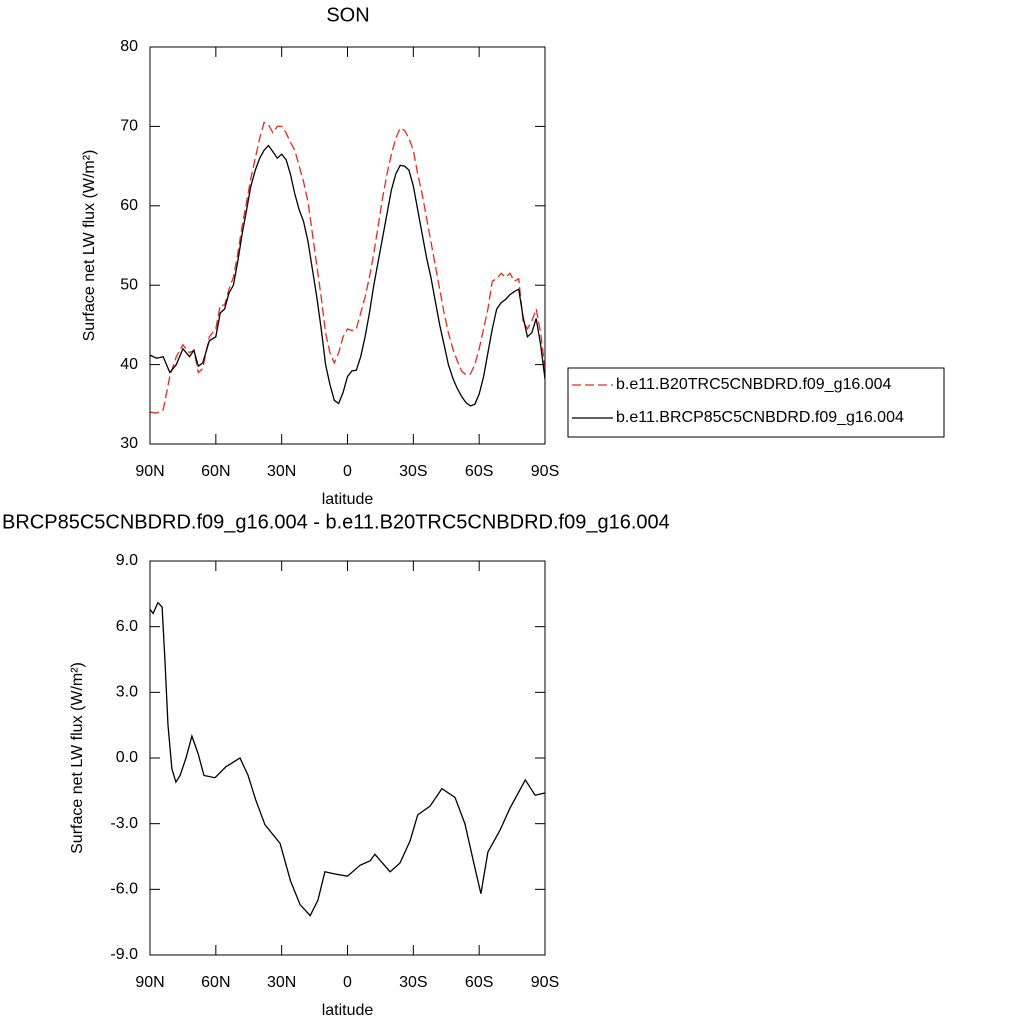 Image resolution: width=1024 pixels, height=1024 pixels. What do you see at coordinates (124, 823) in the screenshot?
I see `y-tick-label: -3.0` at bounding box center [124, 823].